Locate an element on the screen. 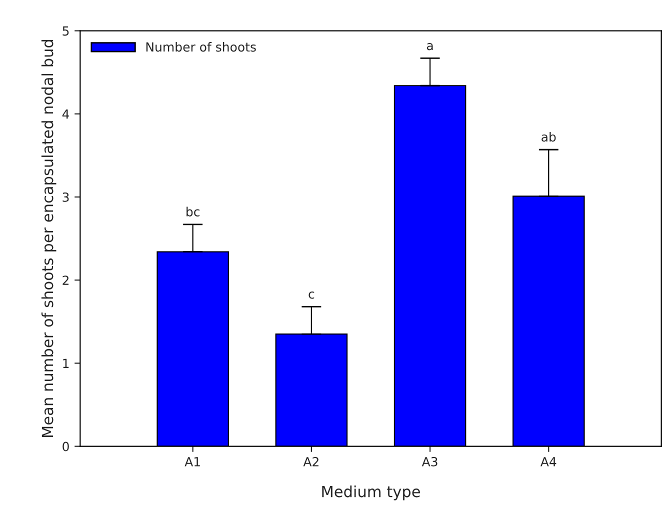 Image resolution: width=668 pixels, height=513 pixels. y-tick-label: 3 is located at coordinates (65, 197).